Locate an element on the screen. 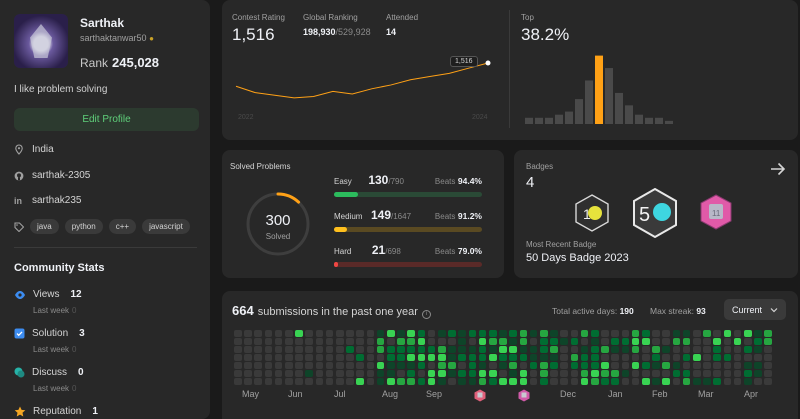  linkedin-row: in sarthak235 is located at coordinates (47, 200).